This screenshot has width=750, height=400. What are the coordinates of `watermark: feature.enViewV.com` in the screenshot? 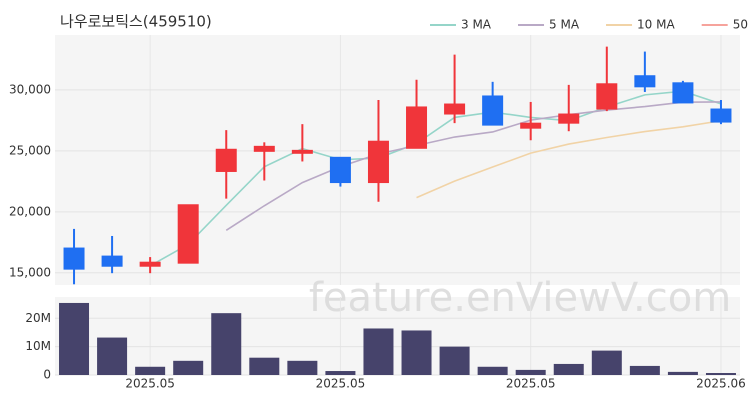 It's located at (520, 298).